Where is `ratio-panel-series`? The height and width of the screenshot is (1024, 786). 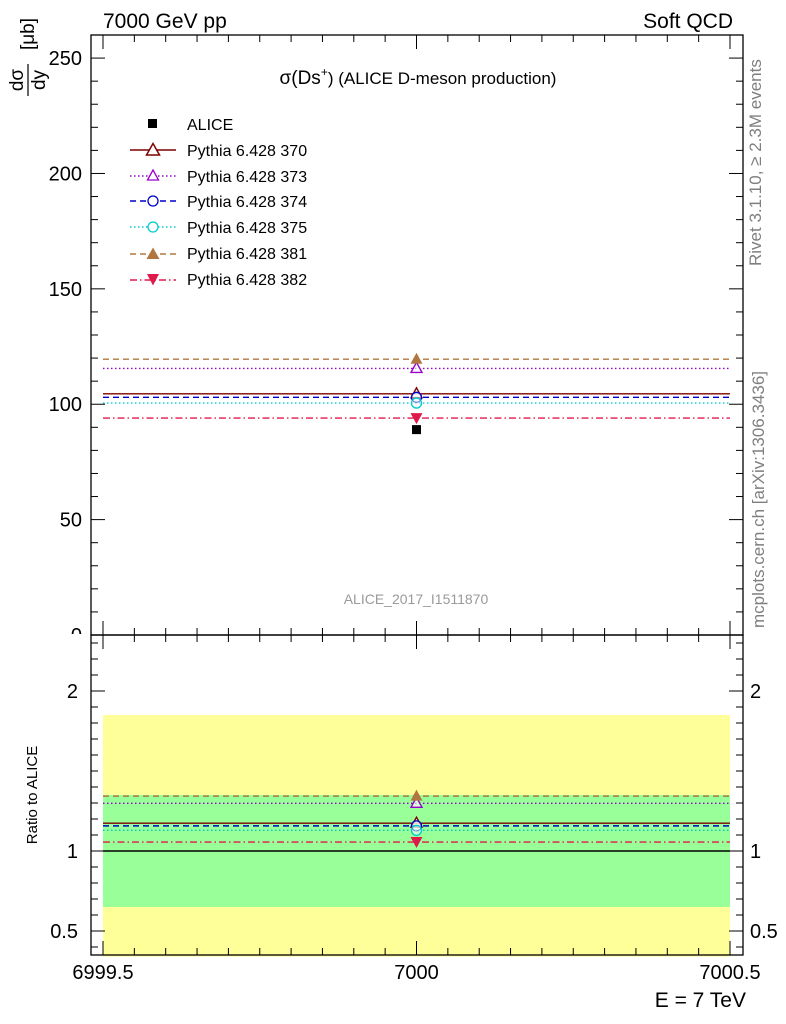
ratio-panel-series is located at coordinates (416, 820).